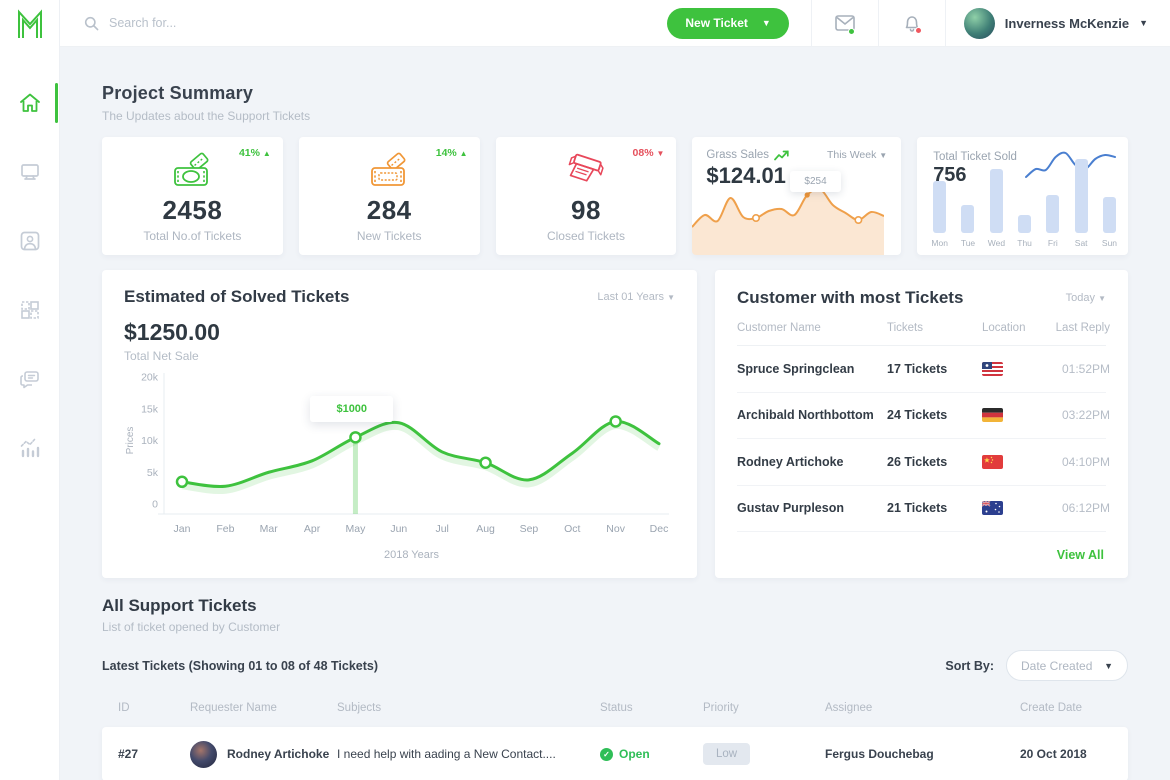 Image resolution: width=1170 pixels, height=780 pixels. What do you see at coordinates (917, 415) in the screenshot?
I see `customer-tickets: 24 Tickets` at bounding box center [917, 415].